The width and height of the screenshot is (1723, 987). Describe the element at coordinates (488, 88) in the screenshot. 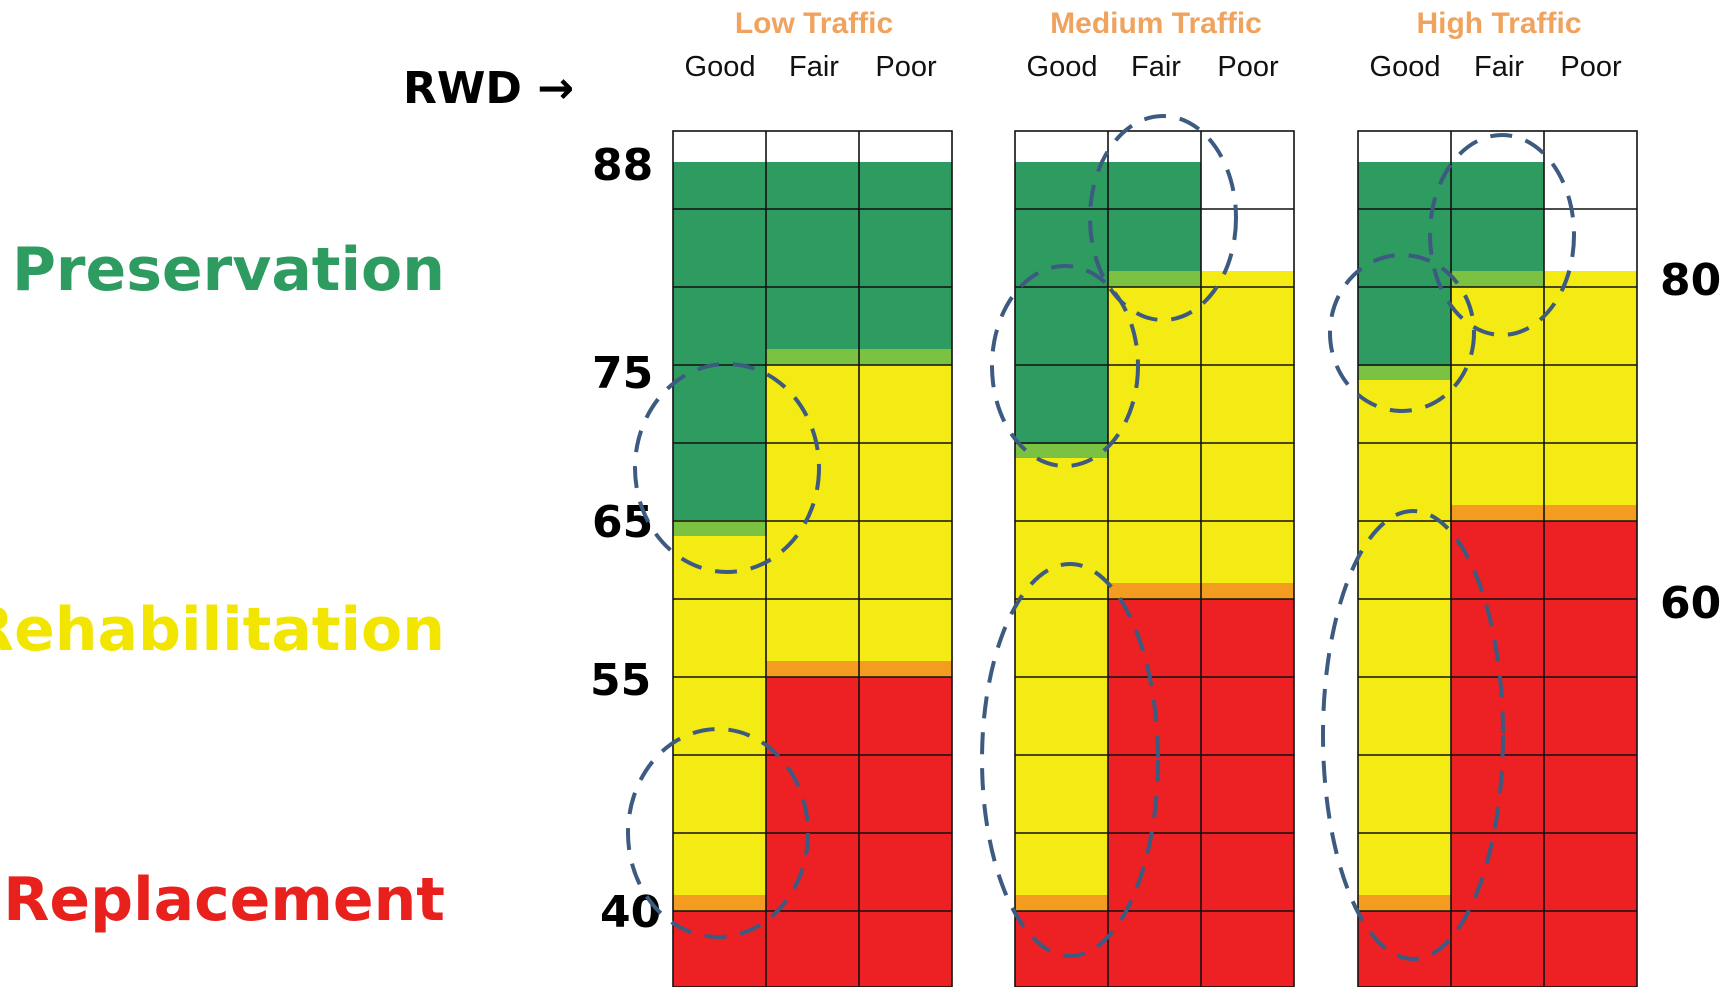

I see `rwd-label: RWD →` at that location.